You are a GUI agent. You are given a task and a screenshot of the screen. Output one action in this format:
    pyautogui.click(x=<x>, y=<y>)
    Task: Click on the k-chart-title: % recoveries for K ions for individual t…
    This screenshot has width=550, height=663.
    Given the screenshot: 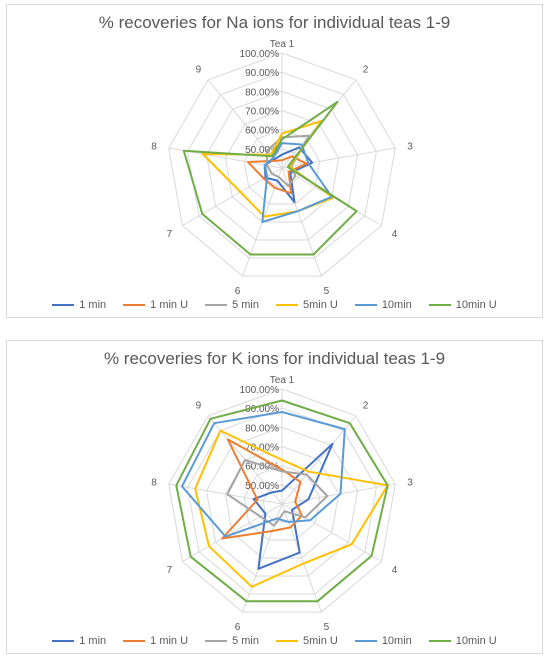 What is the action you would take?
    pyautogui.click(x=274, y=358)
    